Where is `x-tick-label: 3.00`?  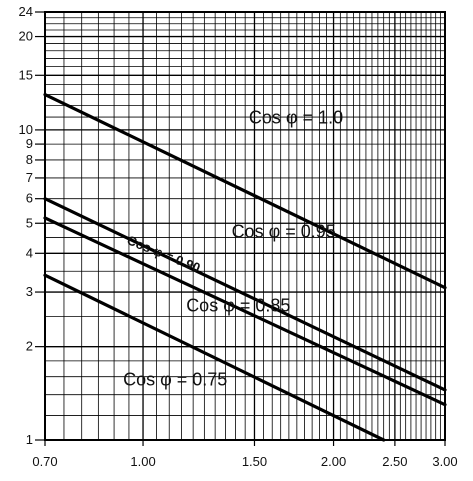
x-tick-label: 3.00 is located at coordinates (444, 461).